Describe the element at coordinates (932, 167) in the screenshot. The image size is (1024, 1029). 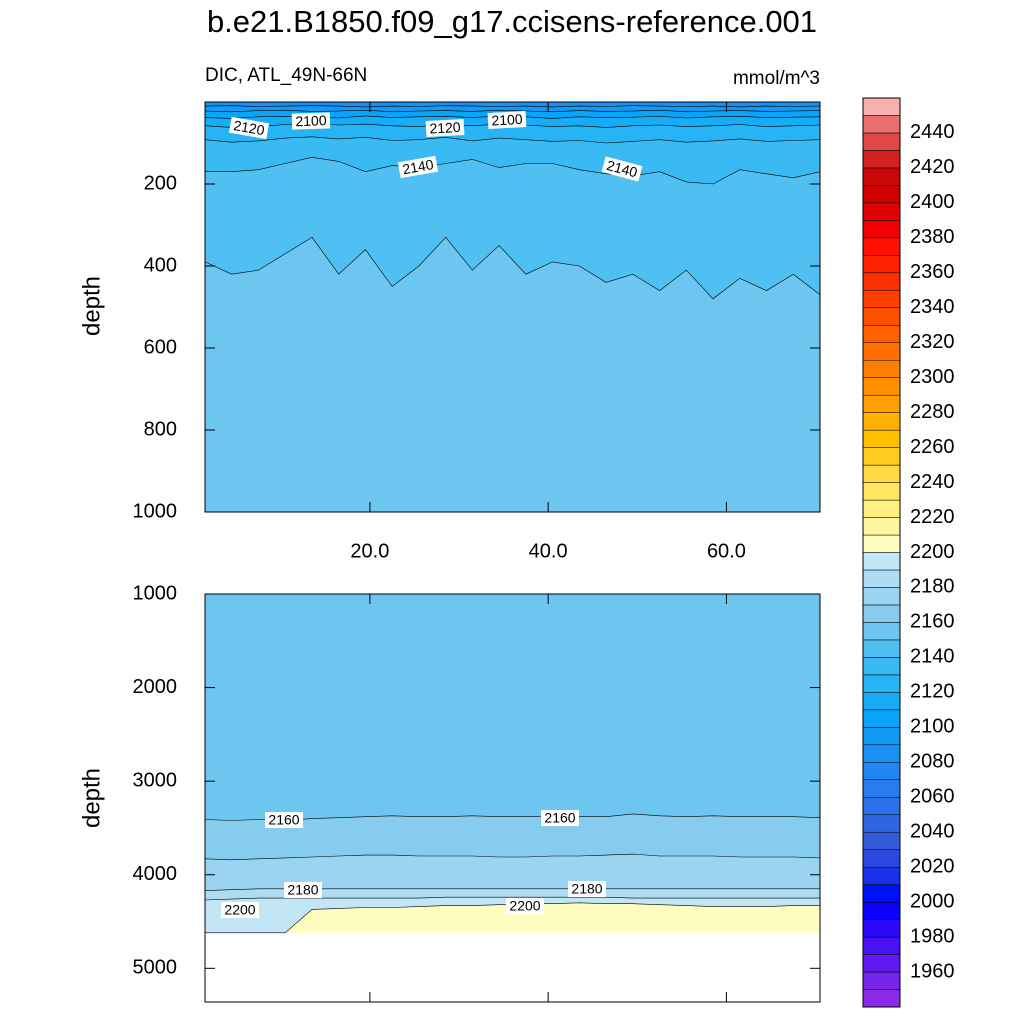
I see `colorbar-tick-label: 2420` at that location.